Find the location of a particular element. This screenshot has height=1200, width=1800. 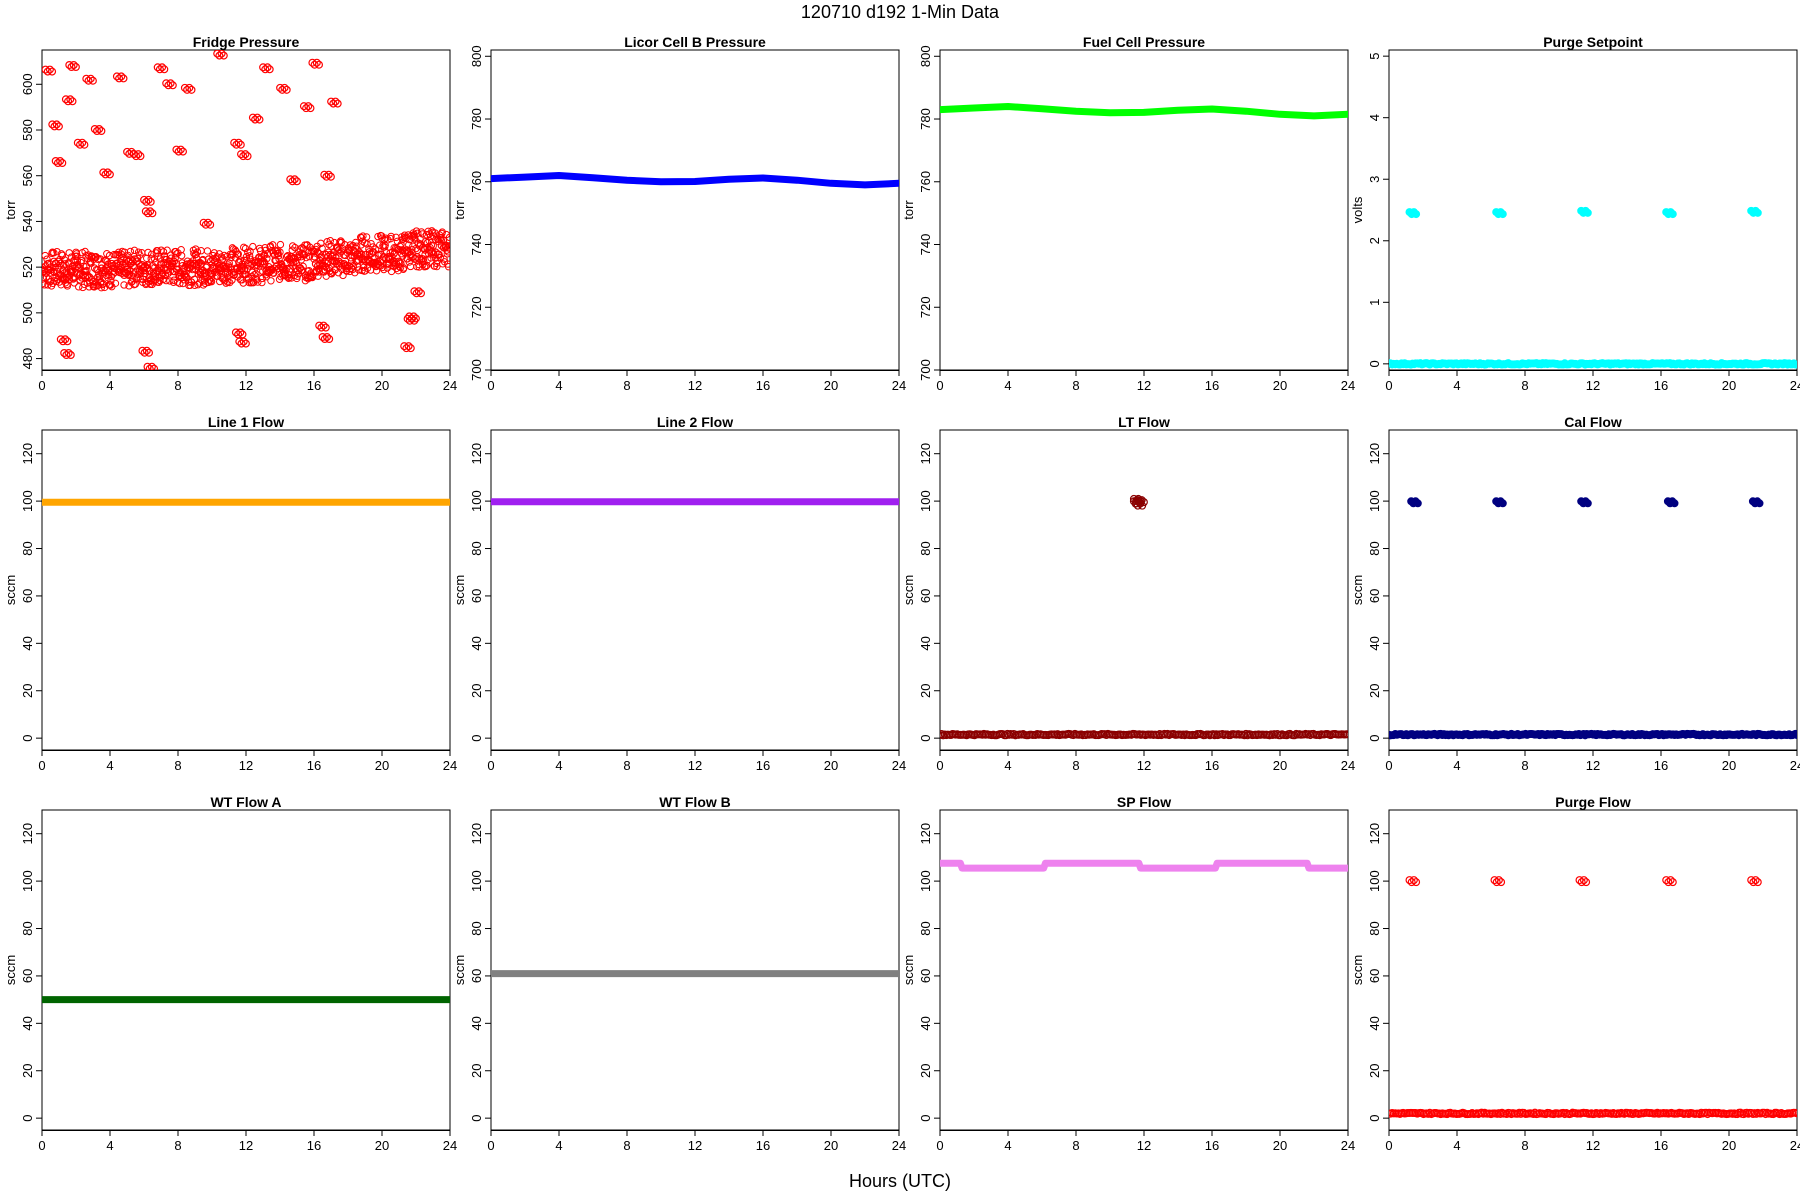

y-tick-label: 0 is located at coordinates (1374, 738).